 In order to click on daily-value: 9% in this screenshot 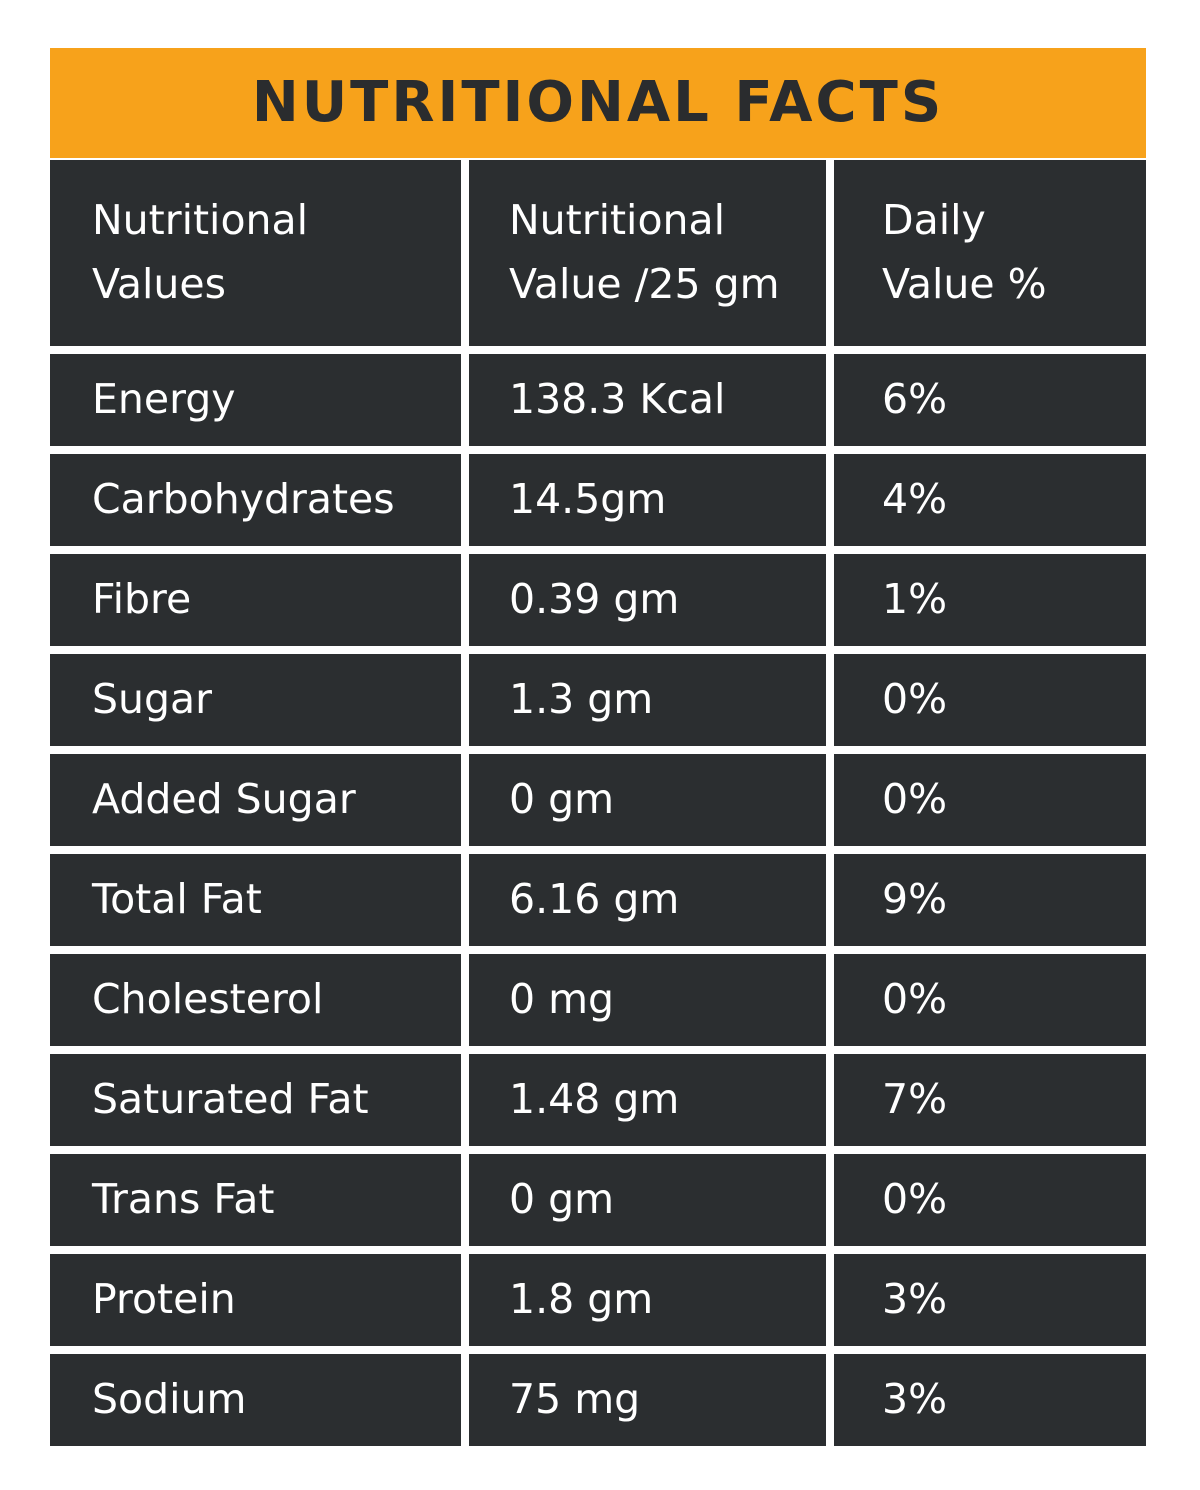, I will do `click(990, 900)`.